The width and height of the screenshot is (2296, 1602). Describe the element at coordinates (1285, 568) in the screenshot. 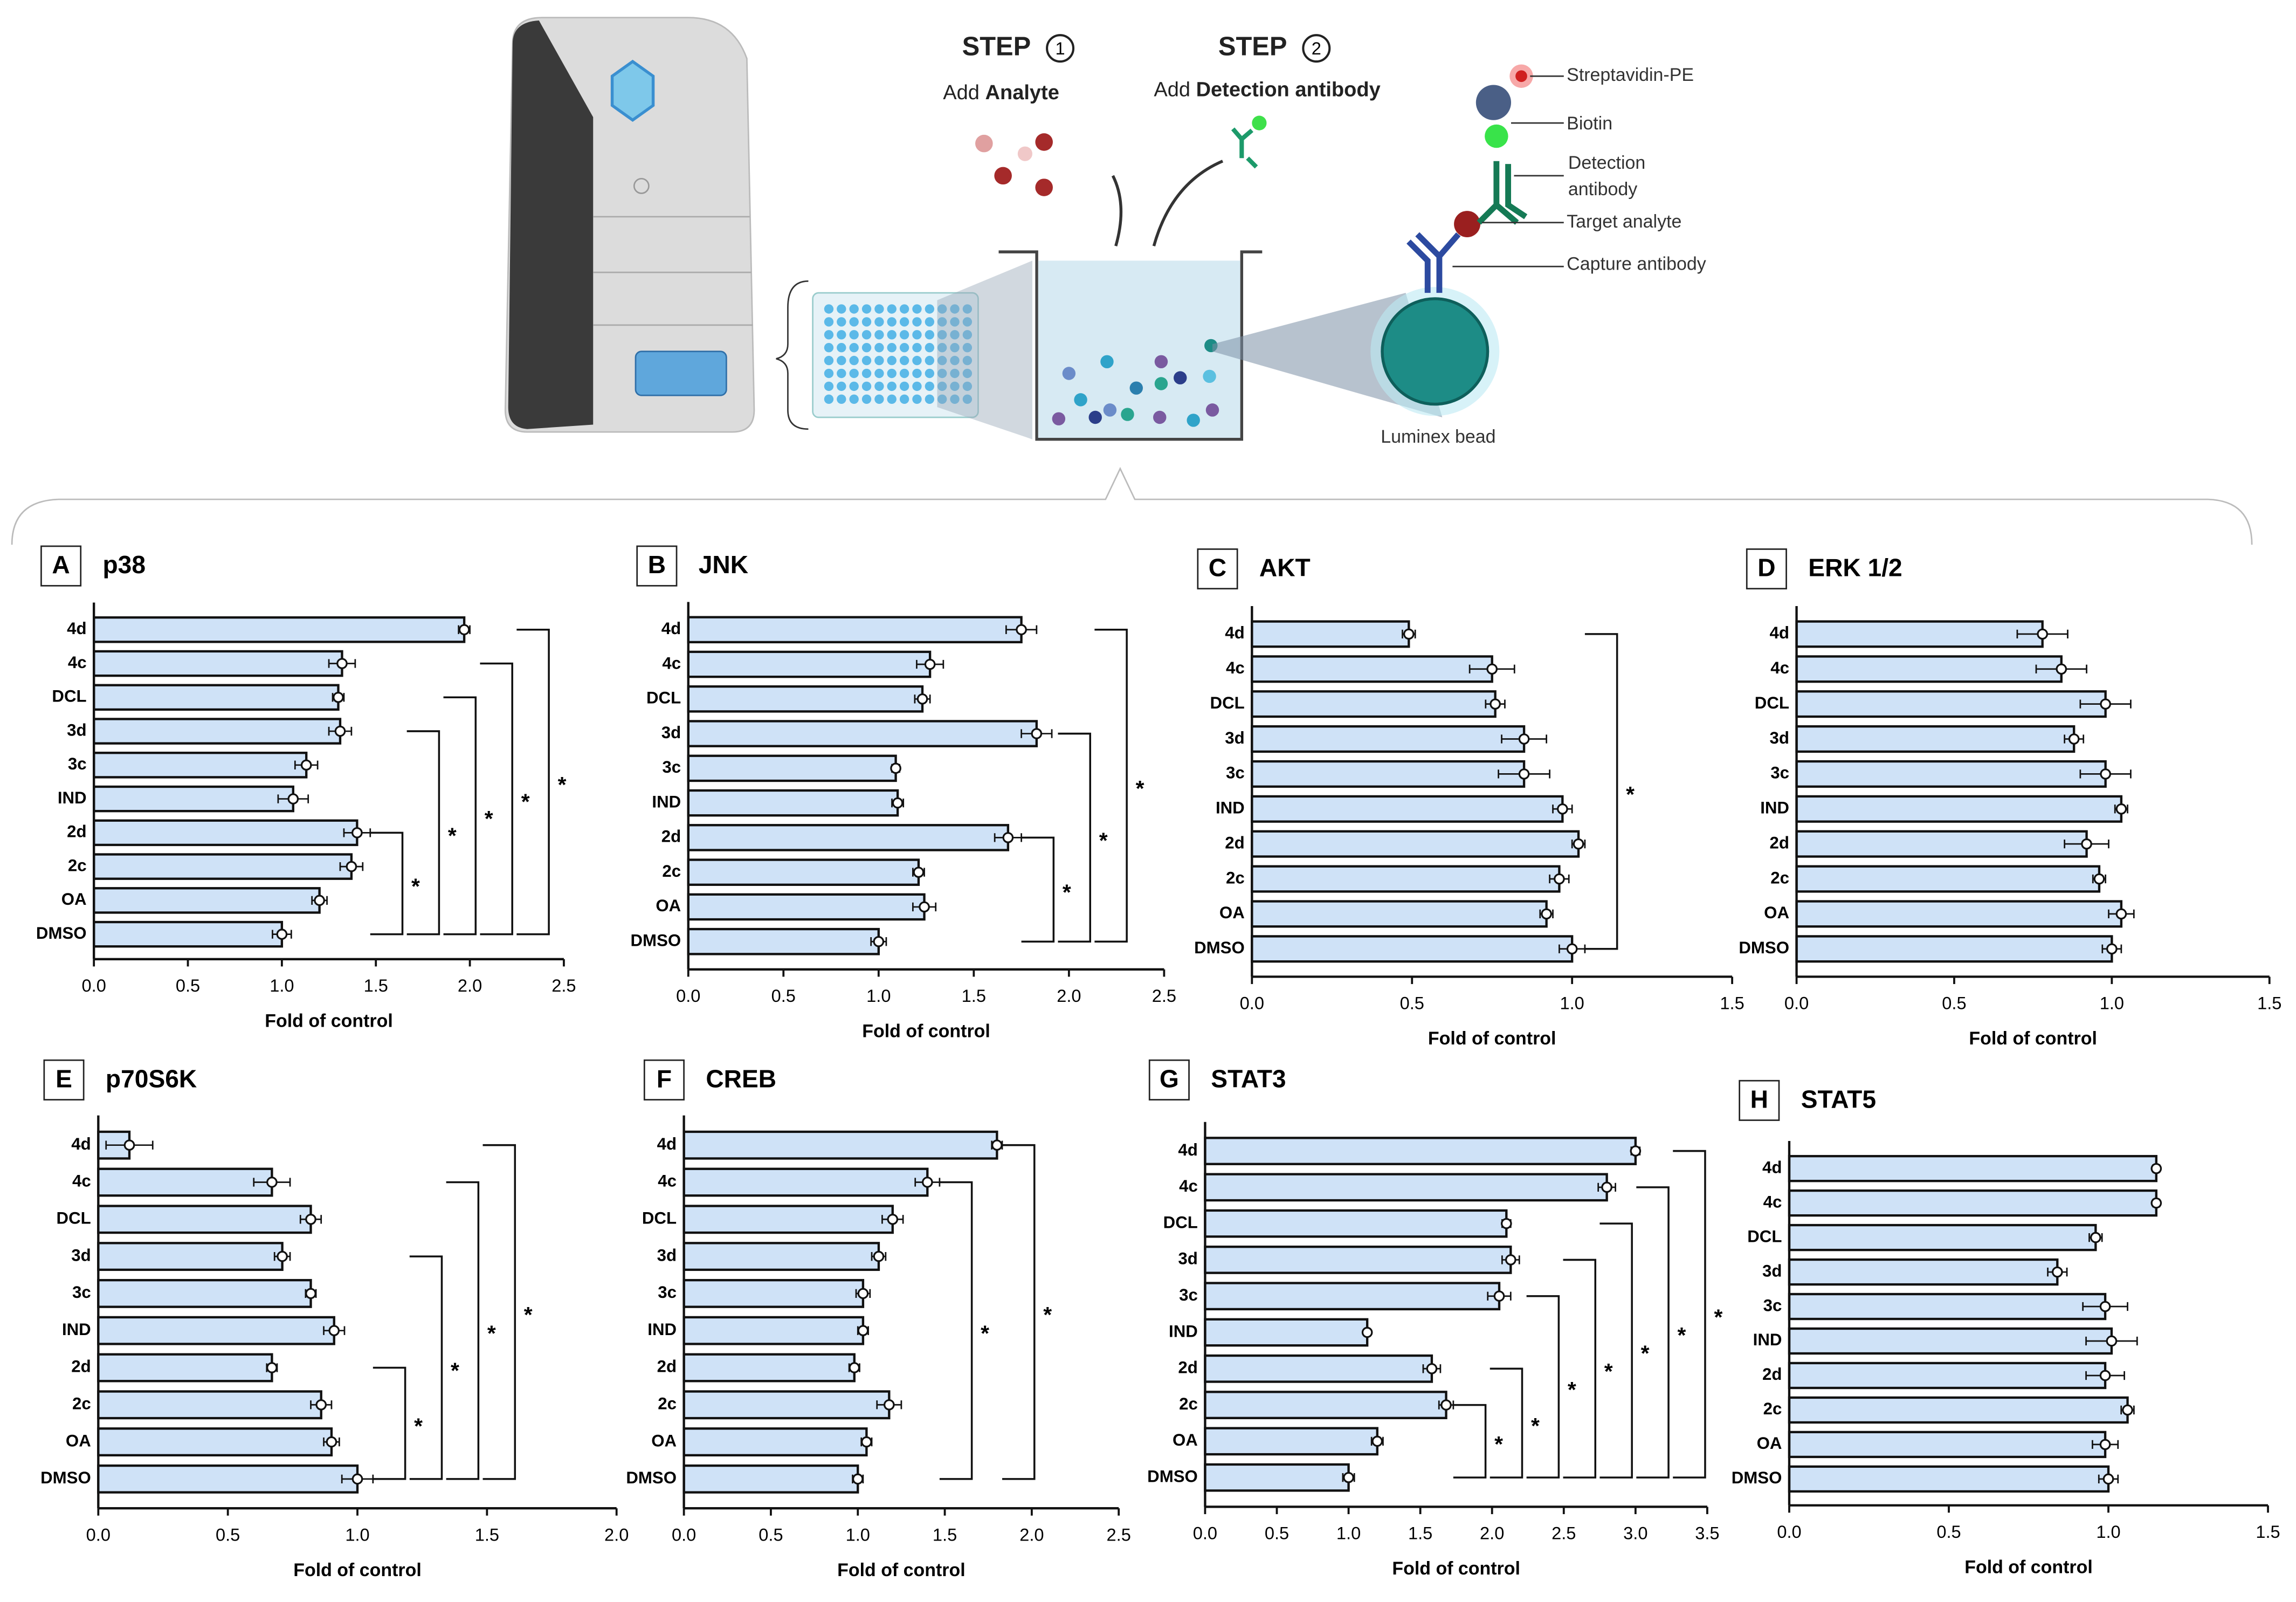

I see `chart-title: AKT` at that location.